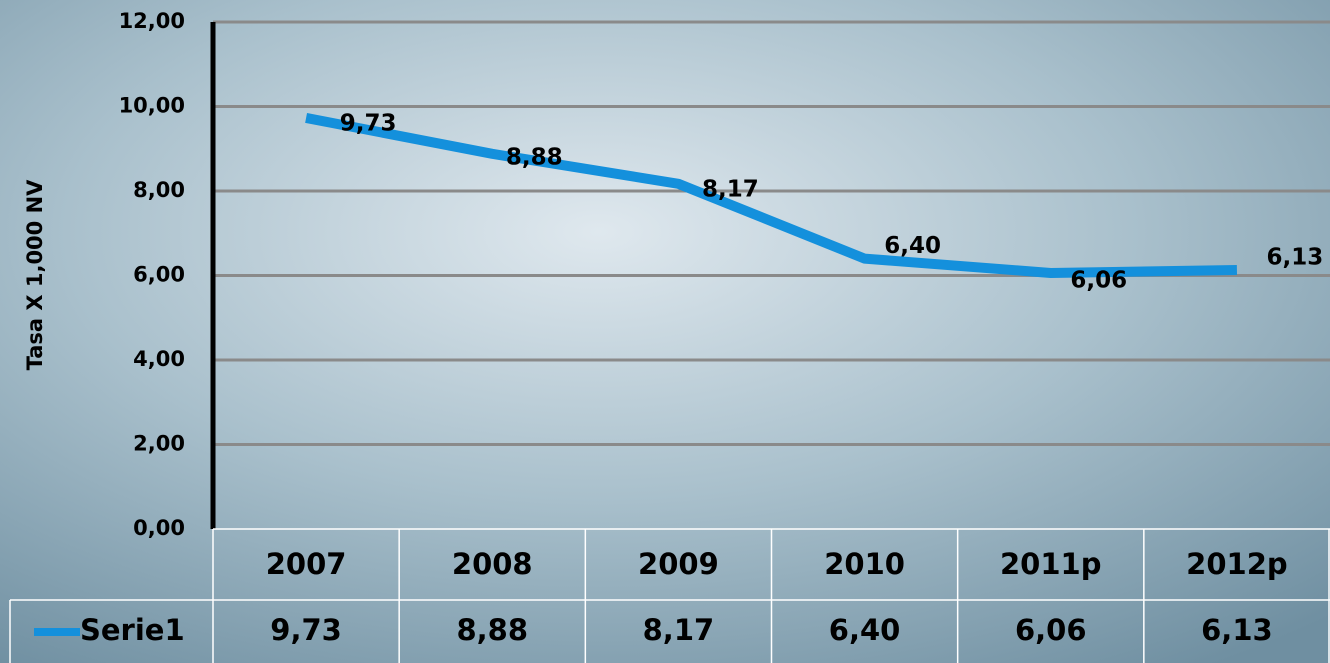  Describe the element at coordinates (1051, 630) in the screenshot. I see `table-value: 6,06` at that location.